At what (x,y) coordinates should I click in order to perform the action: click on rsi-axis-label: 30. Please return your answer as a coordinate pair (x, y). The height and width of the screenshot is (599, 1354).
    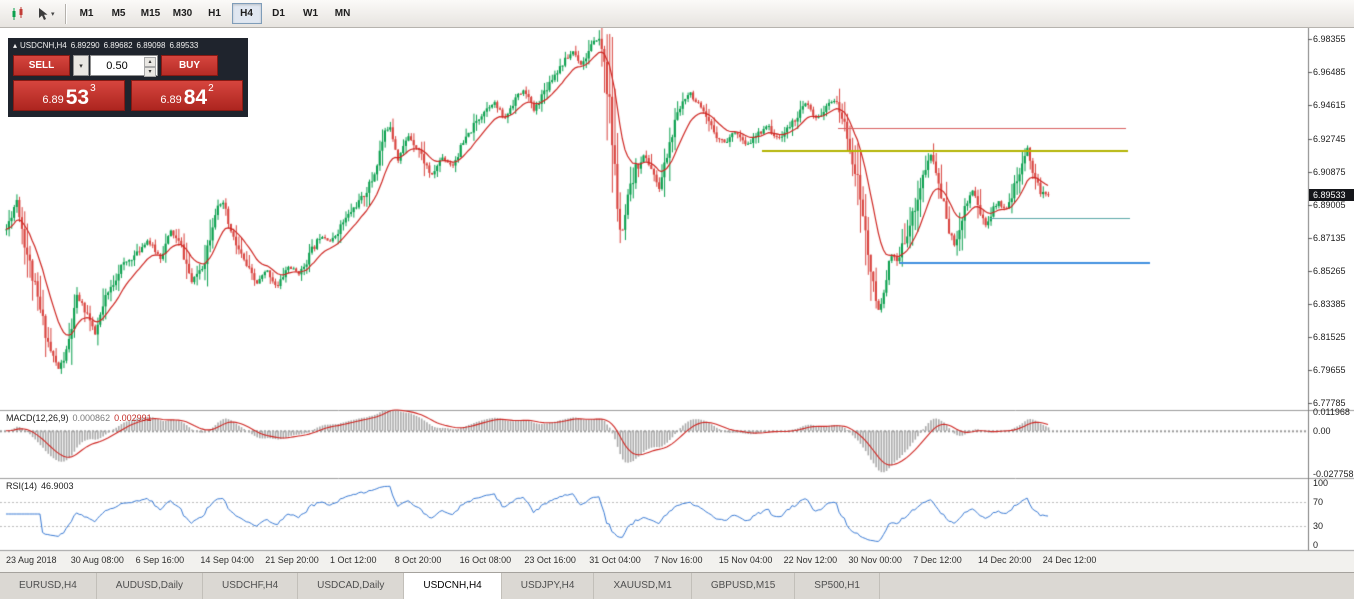
    Looking at the image, I should click on (1318, 526).